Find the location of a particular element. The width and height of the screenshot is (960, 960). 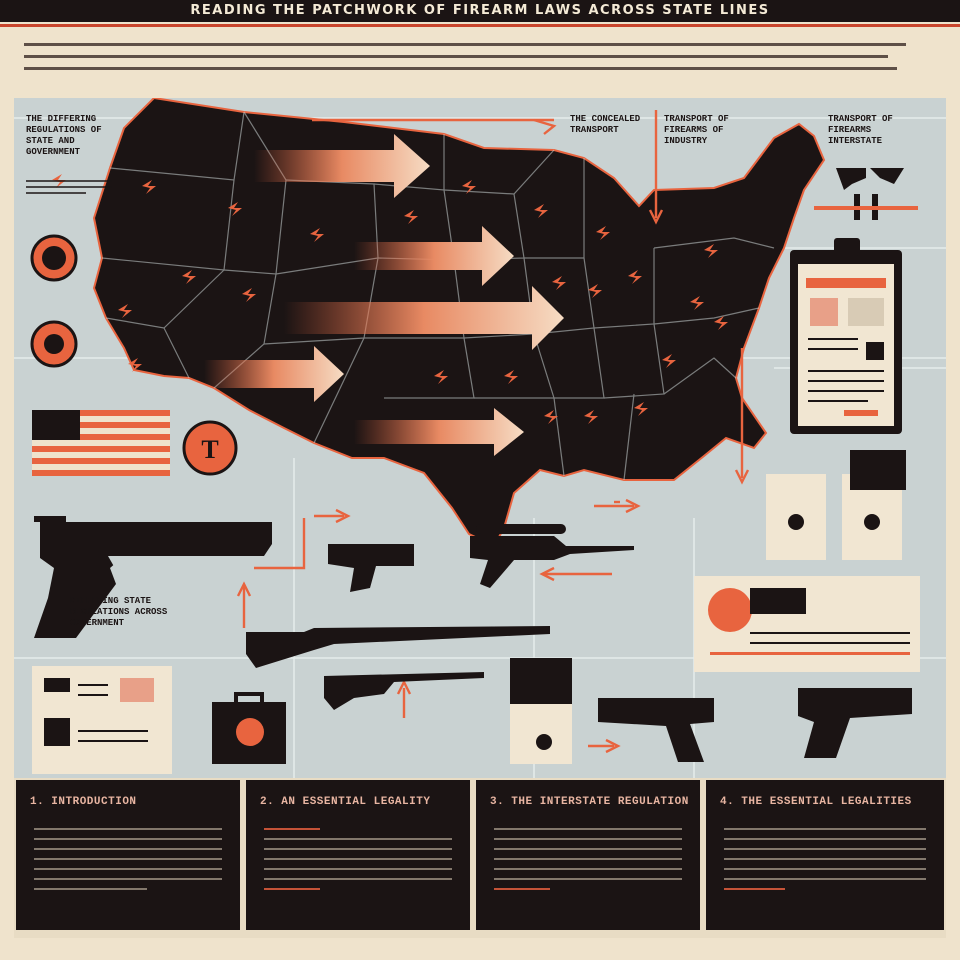

column-2: 2. AN ESSENTIAL LEGALITY is located at coordinates (358, 855).